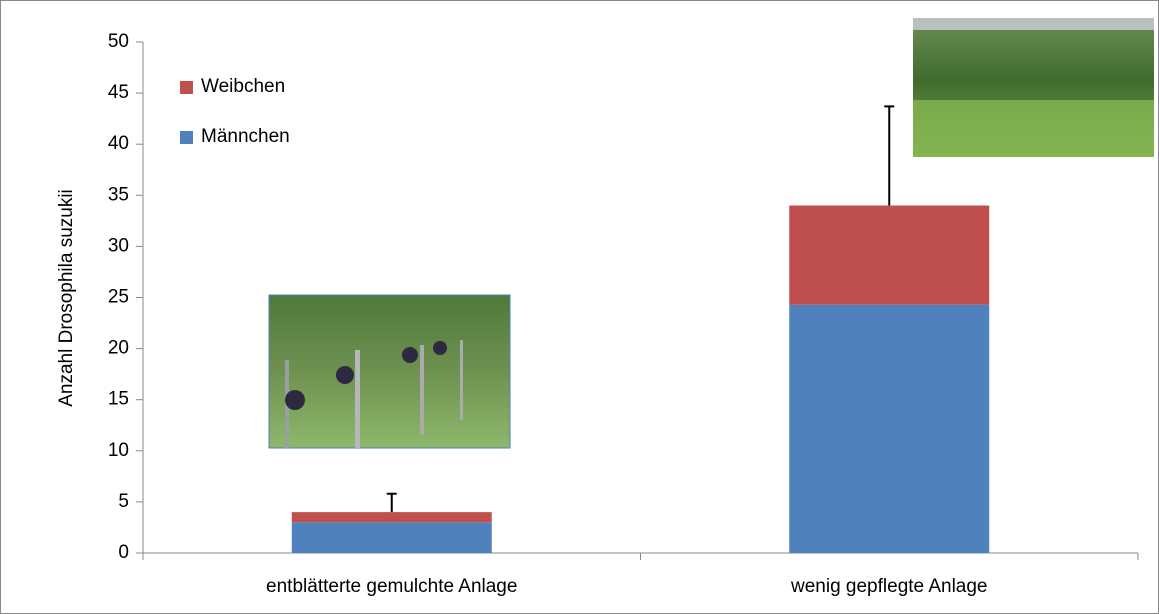 The width and height of the screenshot is (1159, 614). What do you see at coordinates (389, 371) in the screenshot?
I see `photo-left` at bounding box center [389, 371].